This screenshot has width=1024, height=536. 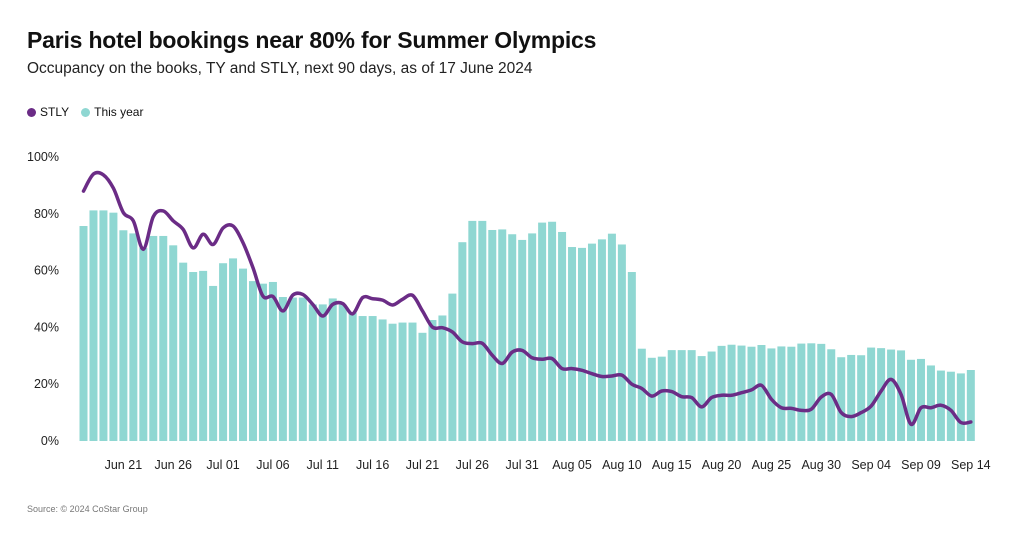 I want to click on y-tick-label: 0%, so click(x=50, y=441).